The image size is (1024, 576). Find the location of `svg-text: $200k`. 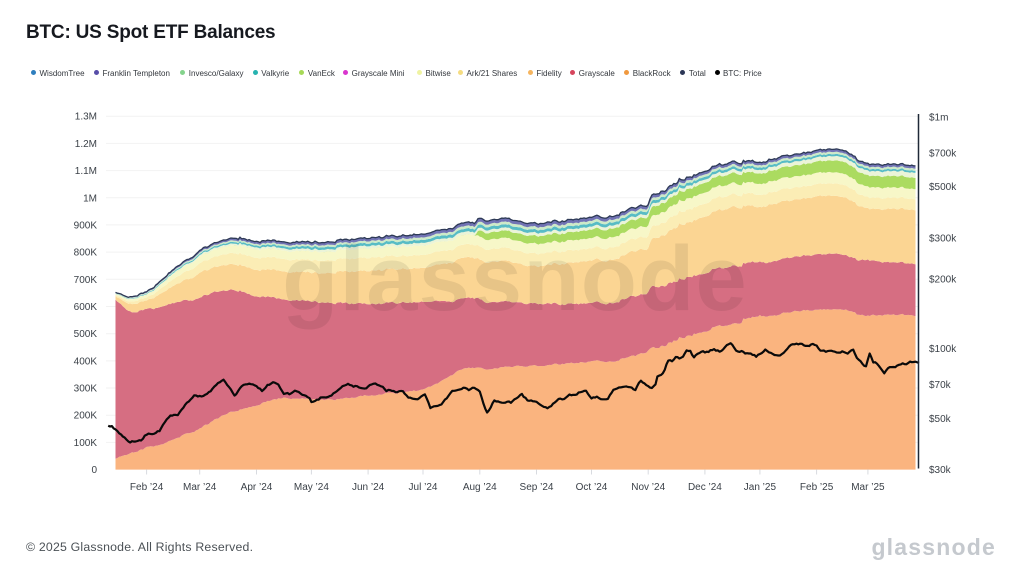

svg-text: $200k is located at coordinates (943, 279).